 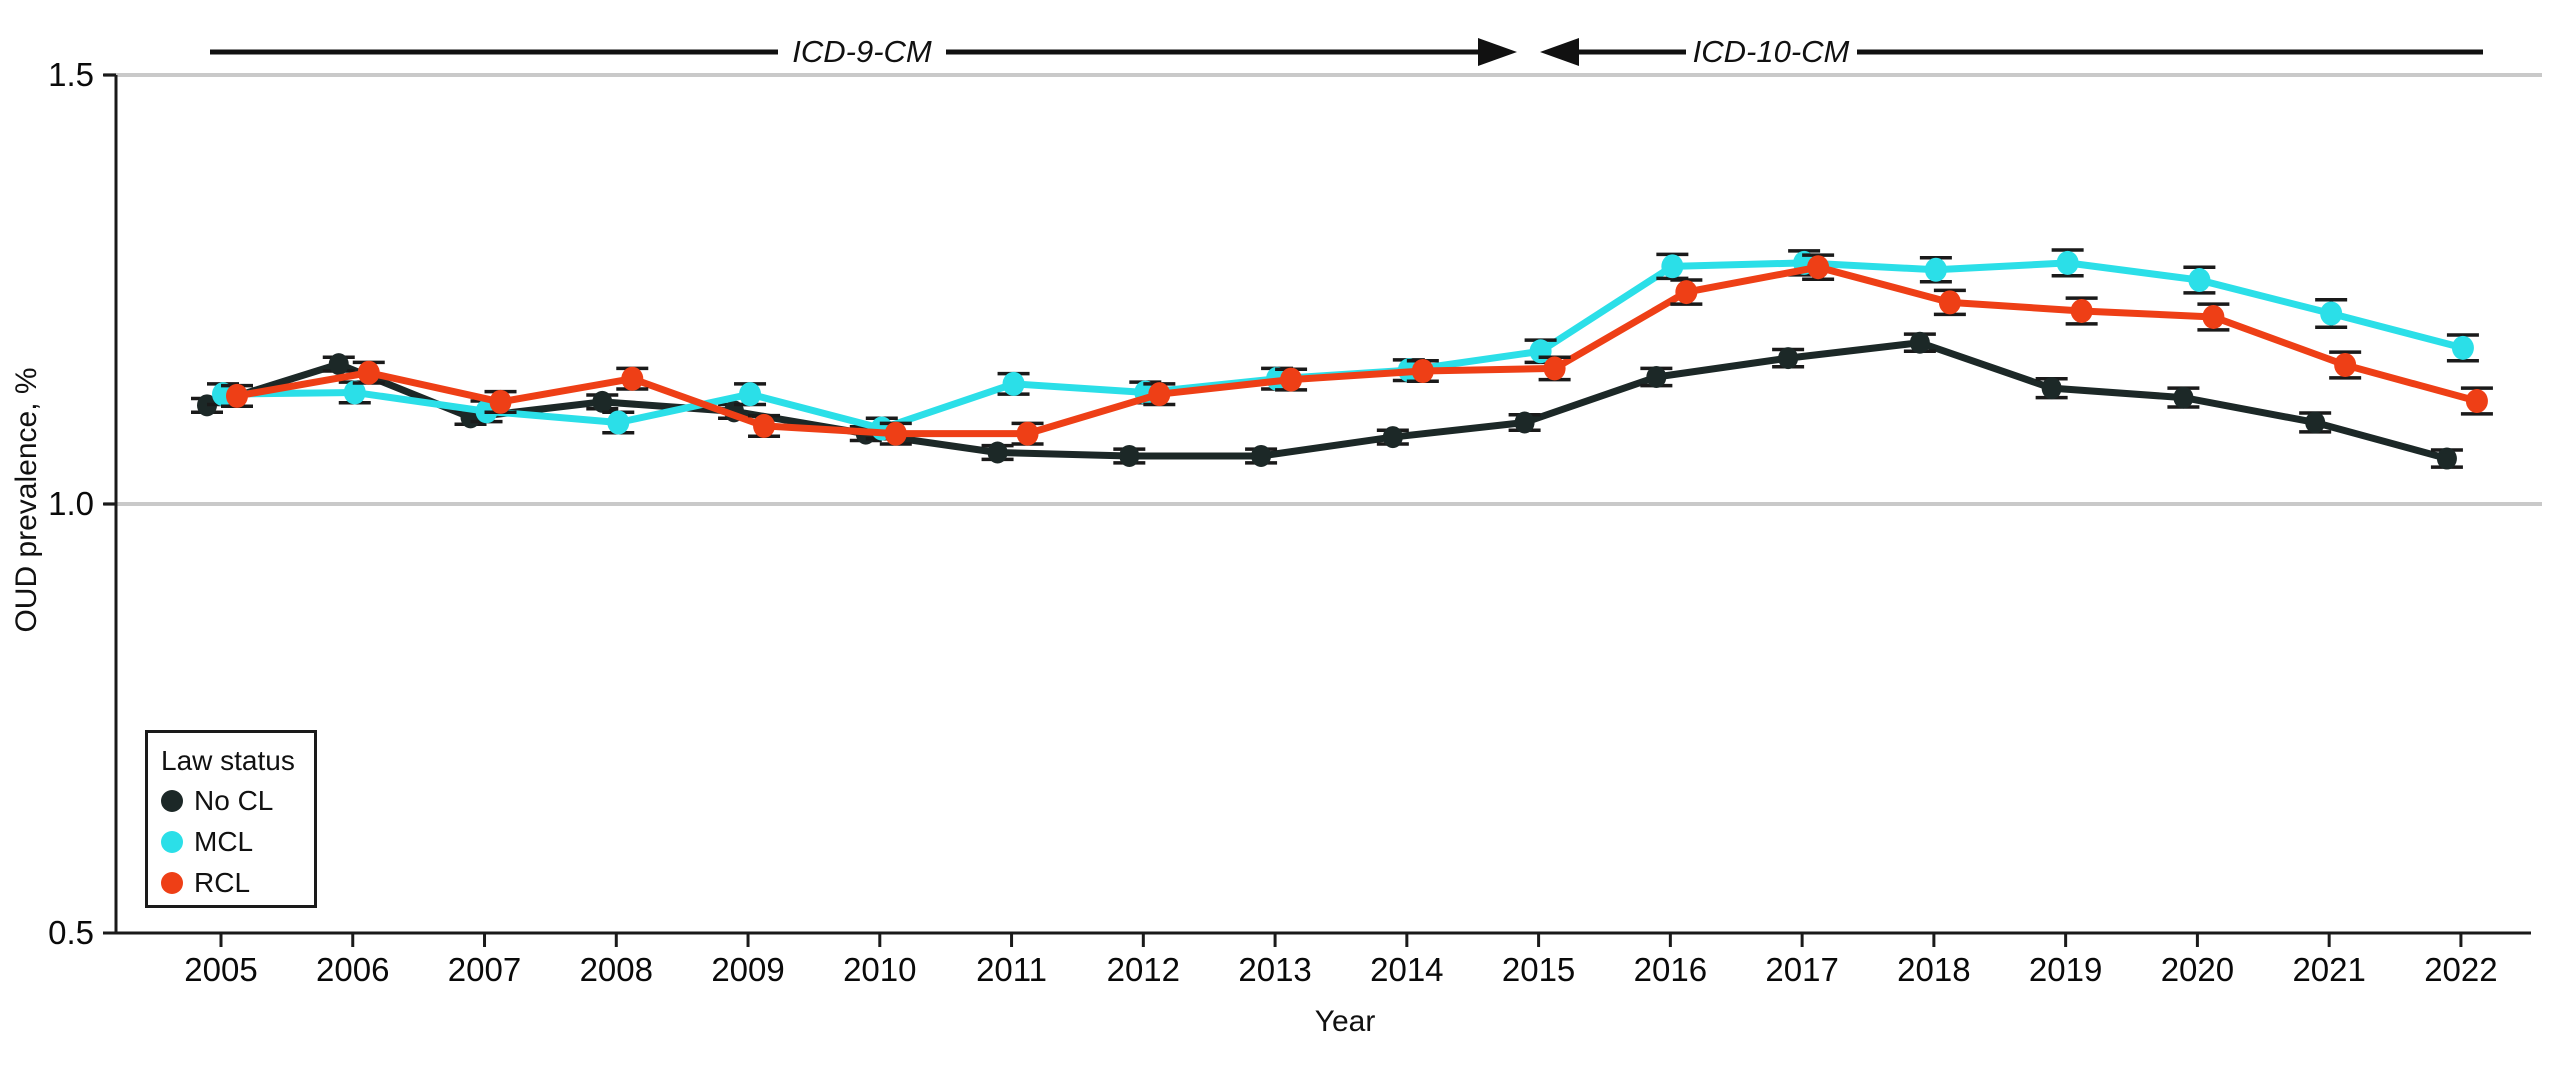 I want to click on data-point-rcl-2017, so click(x=1818, y=267).